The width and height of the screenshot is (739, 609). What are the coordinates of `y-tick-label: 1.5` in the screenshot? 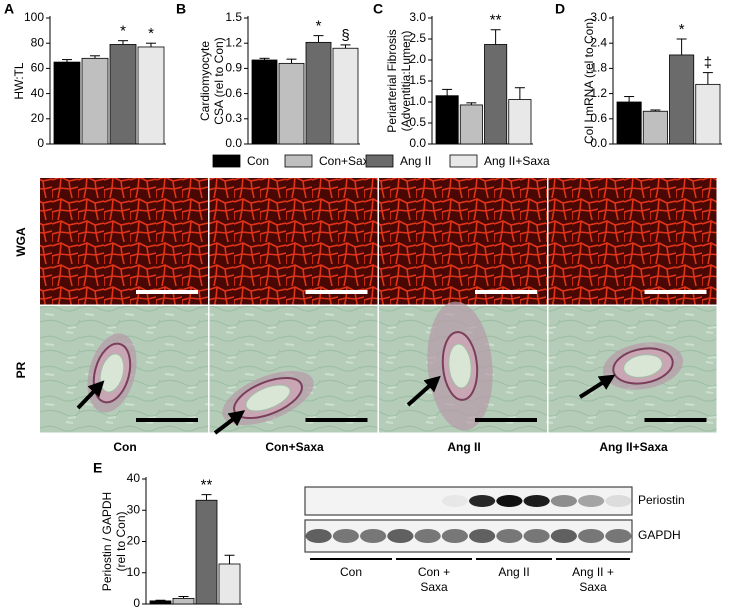 It's located at (233, 17).